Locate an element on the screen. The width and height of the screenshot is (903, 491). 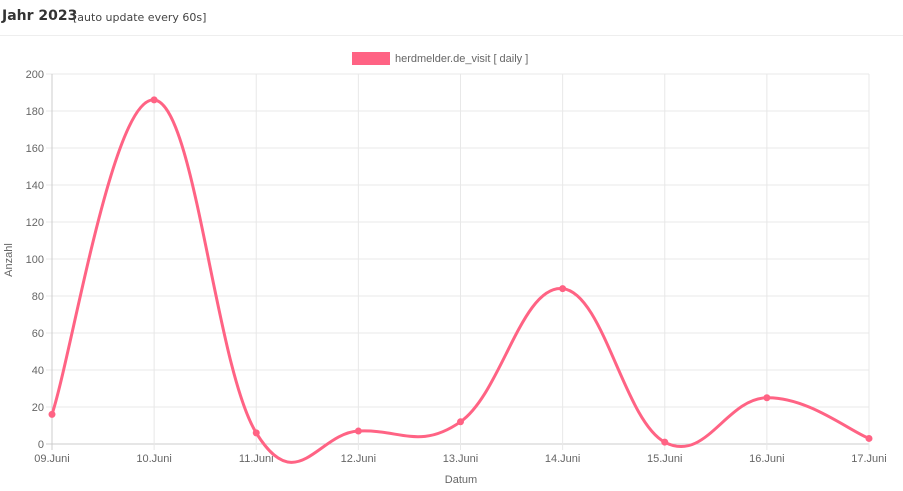
y-tick-label: 120 is located at coordinates (35, 223).